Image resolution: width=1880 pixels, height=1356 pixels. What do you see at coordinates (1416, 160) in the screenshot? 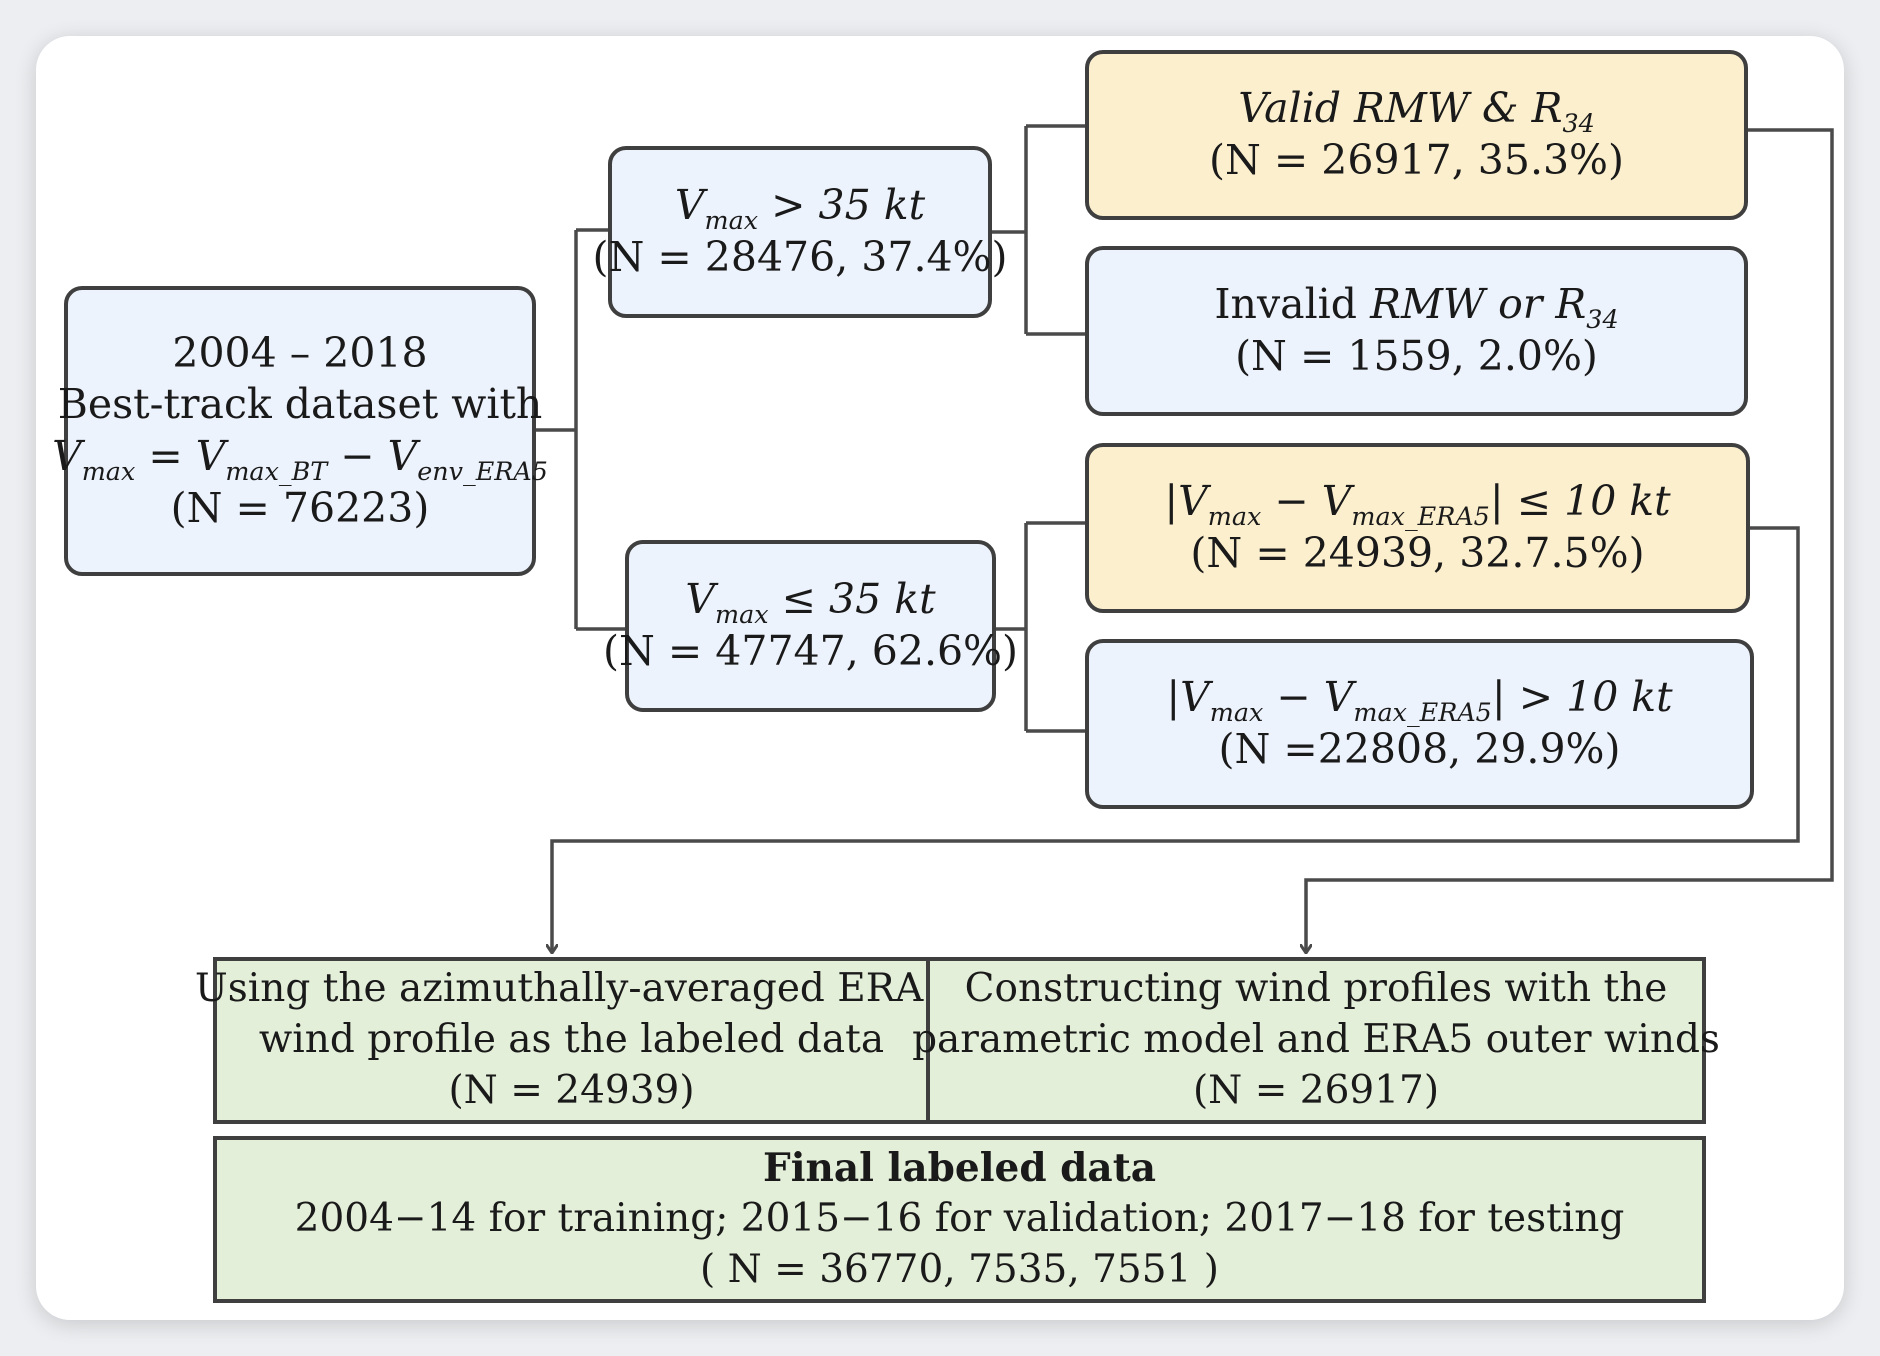
I see `valid-rmw-count: (N = 26917, 35.3%)` at bounding box center [1416, 160].